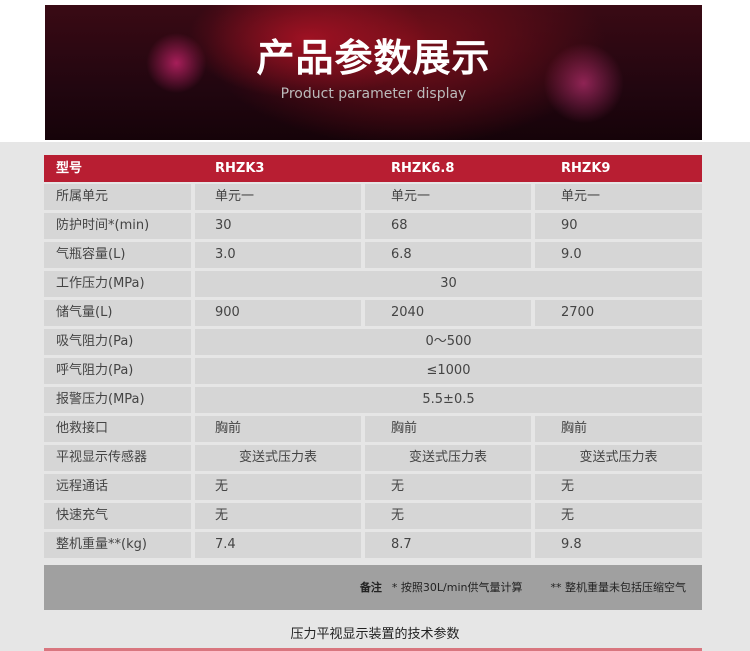  I want to click on banner-title: 产品参数展示, so click(373, 58).